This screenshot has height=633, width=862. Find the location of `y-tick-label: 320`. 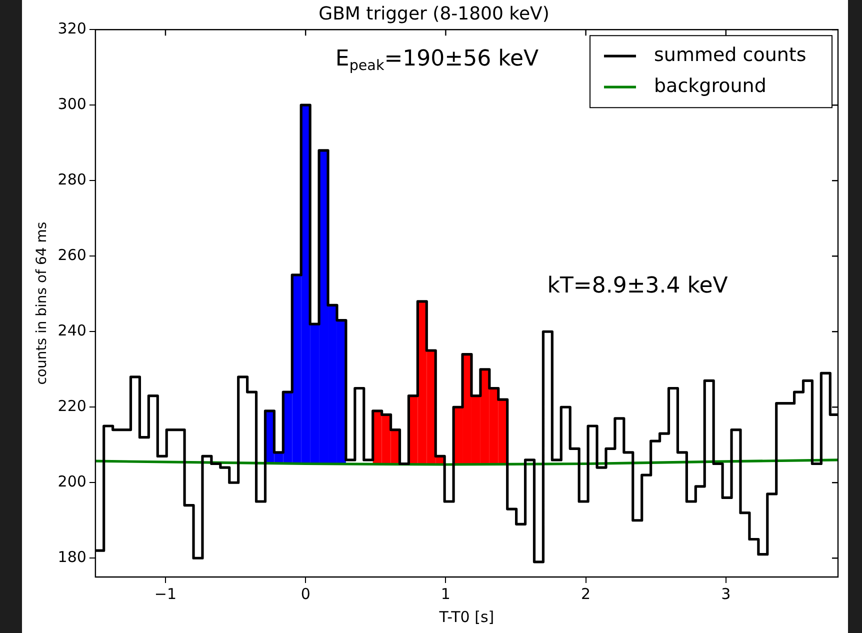

y-tick-label: 320 is located at coordinates (72, 28).